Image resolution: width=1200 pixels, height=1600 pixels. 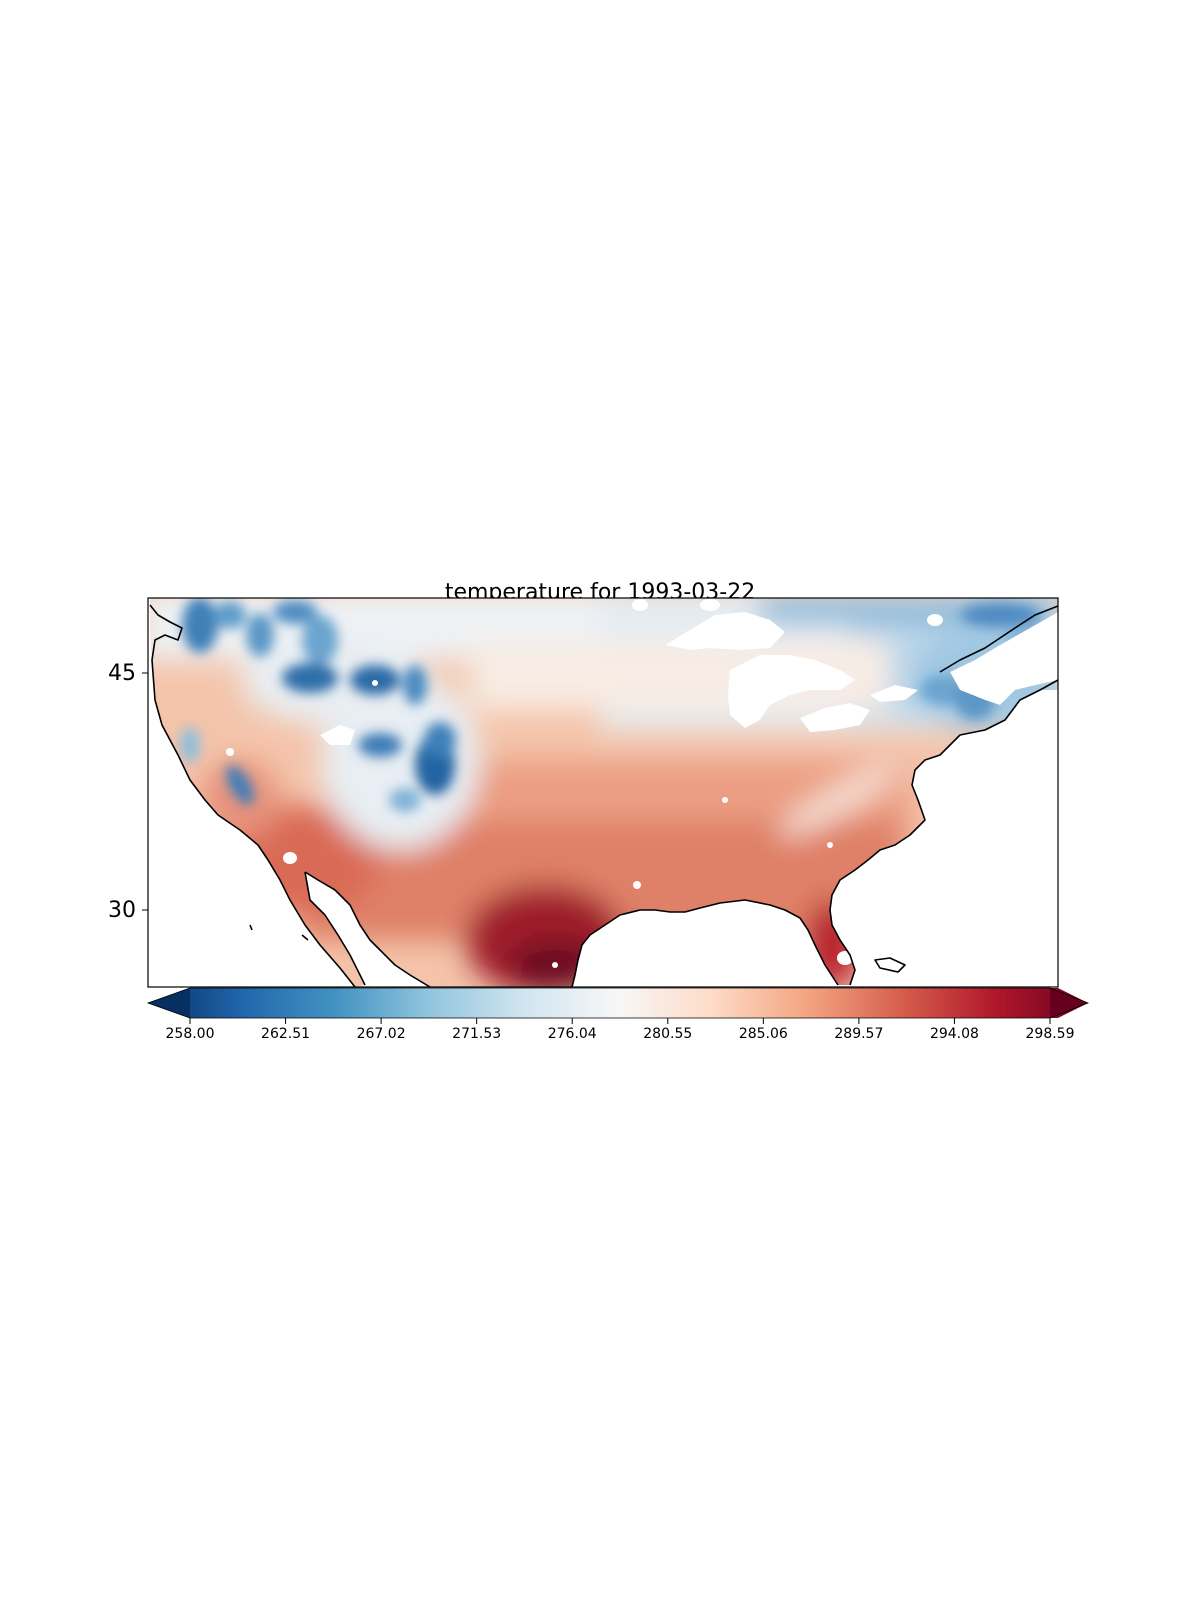 What do you see at coordinates (763, 1034) in the screenshot?
I see `colorbar-tick-label: 285.06` at bounding box center [763, 1034].